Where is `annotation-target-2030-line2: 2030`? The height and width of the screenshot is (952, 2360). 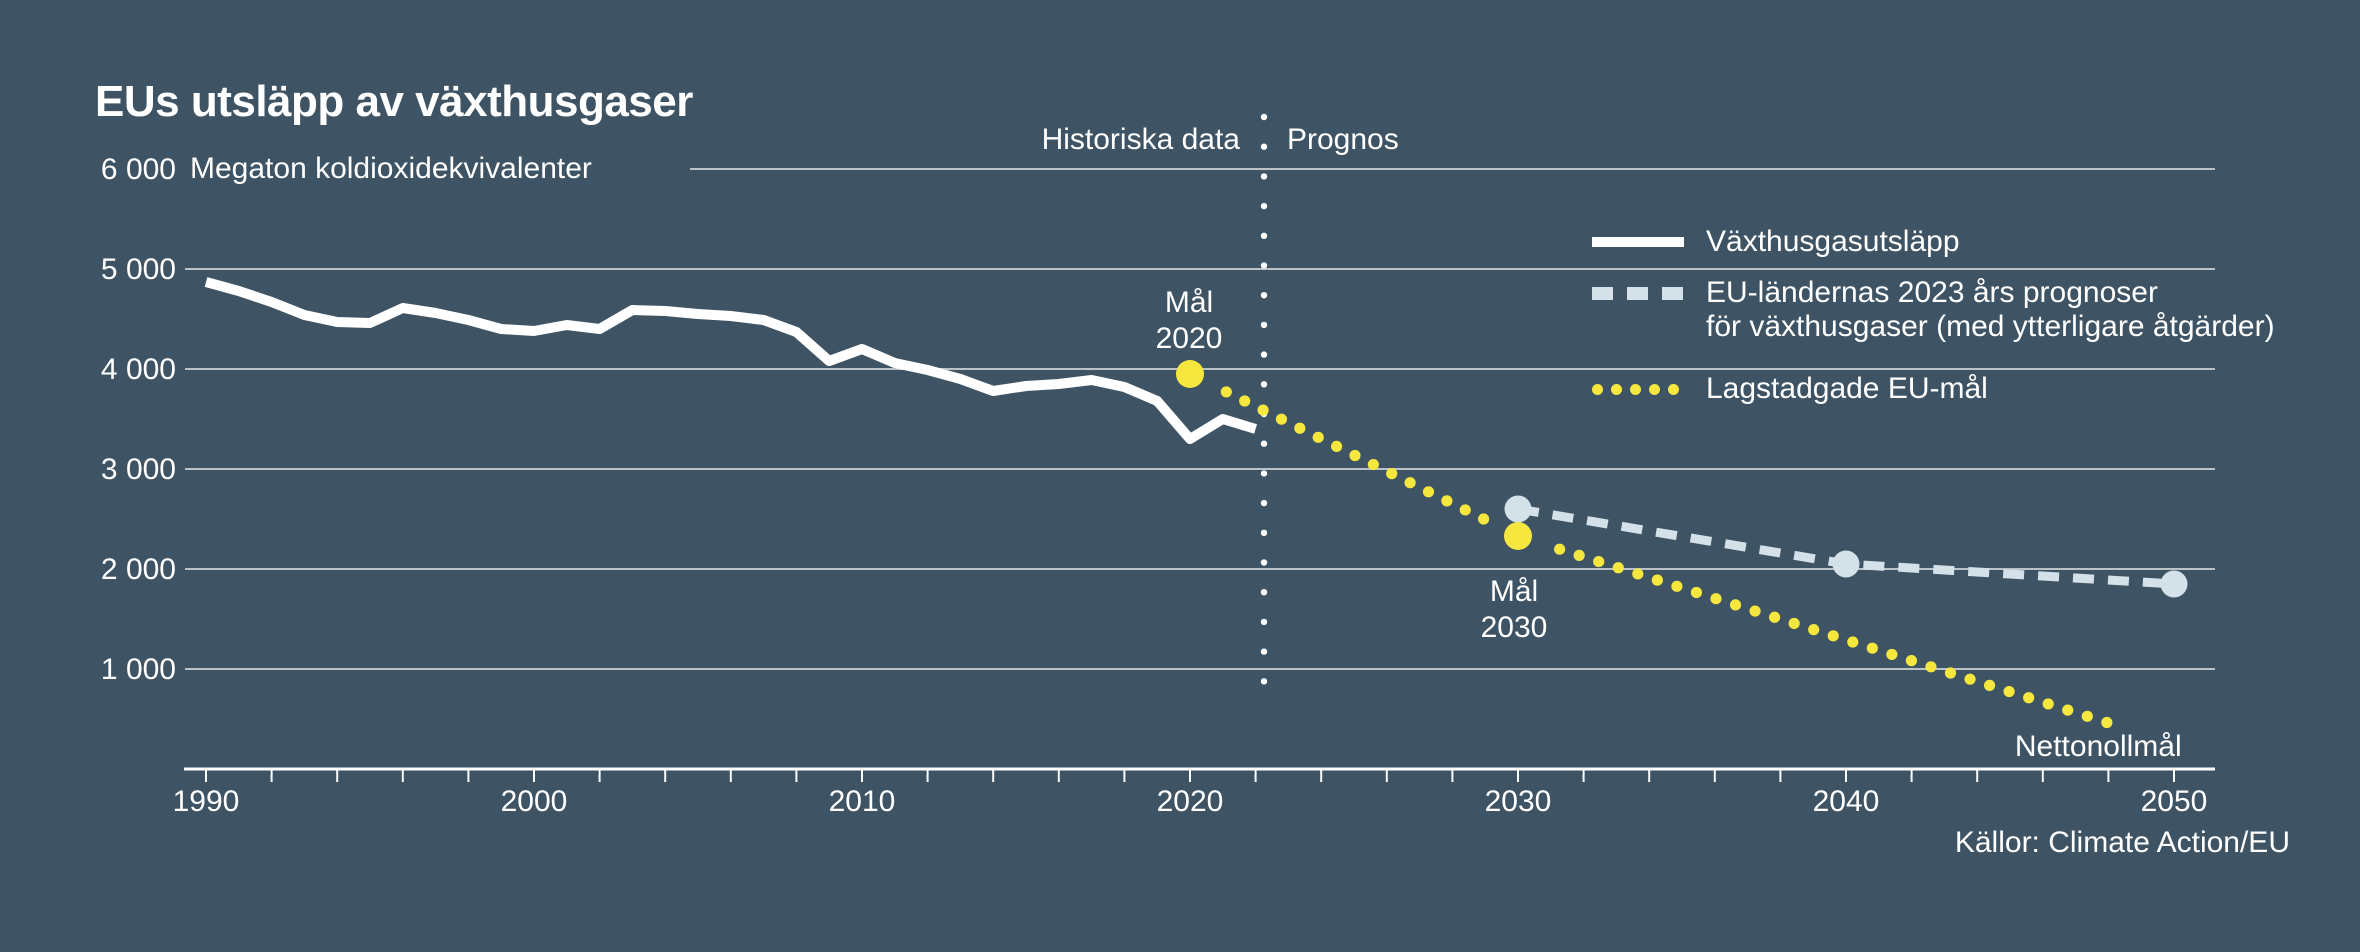 annotation-target-2030-line2: 2030 is located at coordinates (1514, 627).